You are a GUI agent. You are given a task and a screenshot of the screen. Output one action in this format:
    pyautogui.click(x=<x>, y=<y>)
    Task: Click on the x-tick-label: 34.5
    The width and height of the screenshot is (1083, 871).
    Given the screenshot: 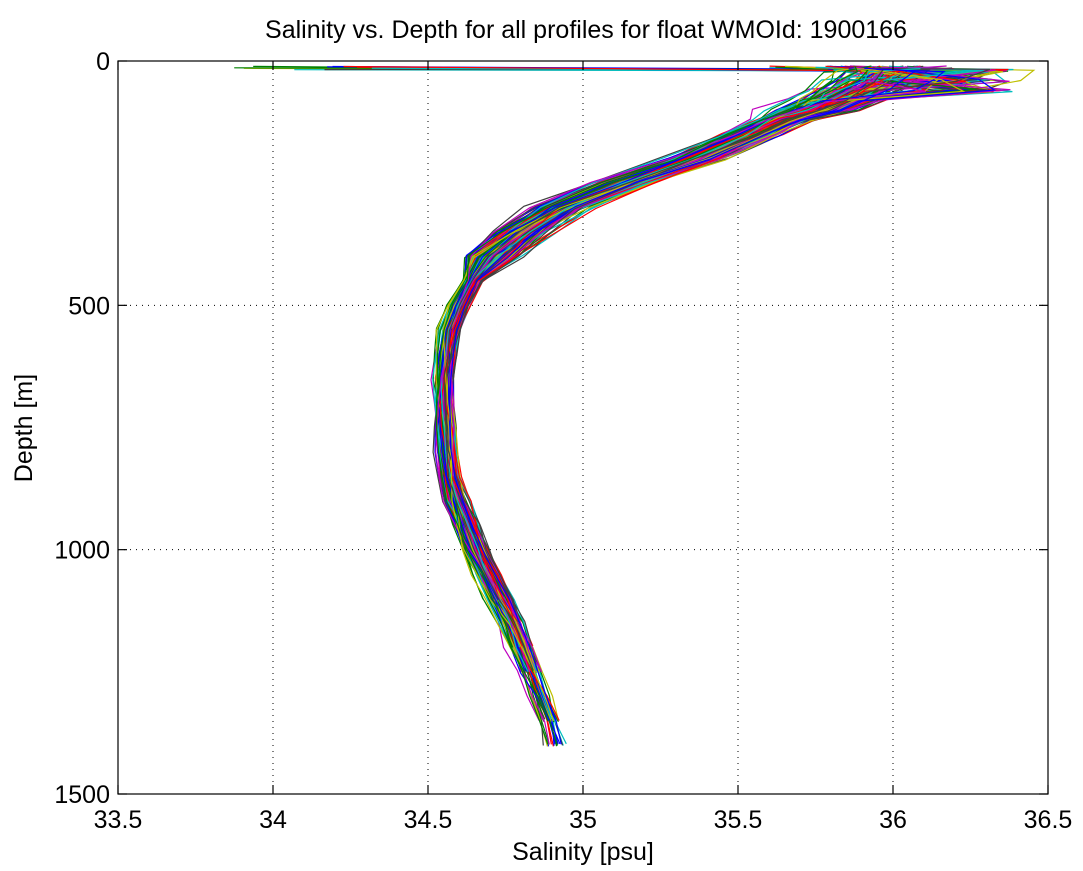 What is the action you would take?
    pyautogui.click(x=428, y=820)
    